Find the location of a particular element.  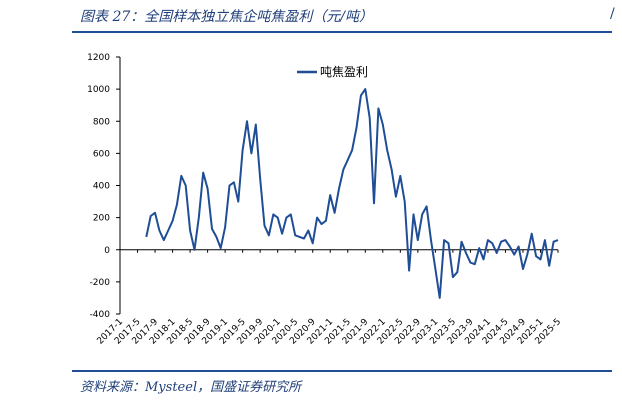

y-tick-label: 600 is located at coordinates (101, 154).